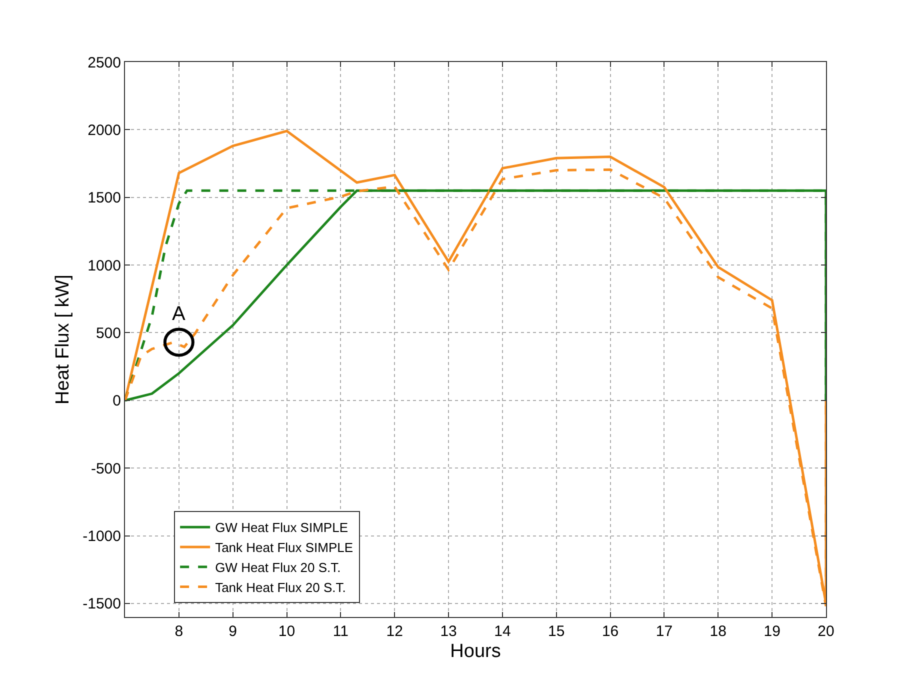 The height and width of the screenshot is (687, 904). Describe the element at coordinates (101, 537) in the screenshot. I see `y-tick-label: -1000` at that location.